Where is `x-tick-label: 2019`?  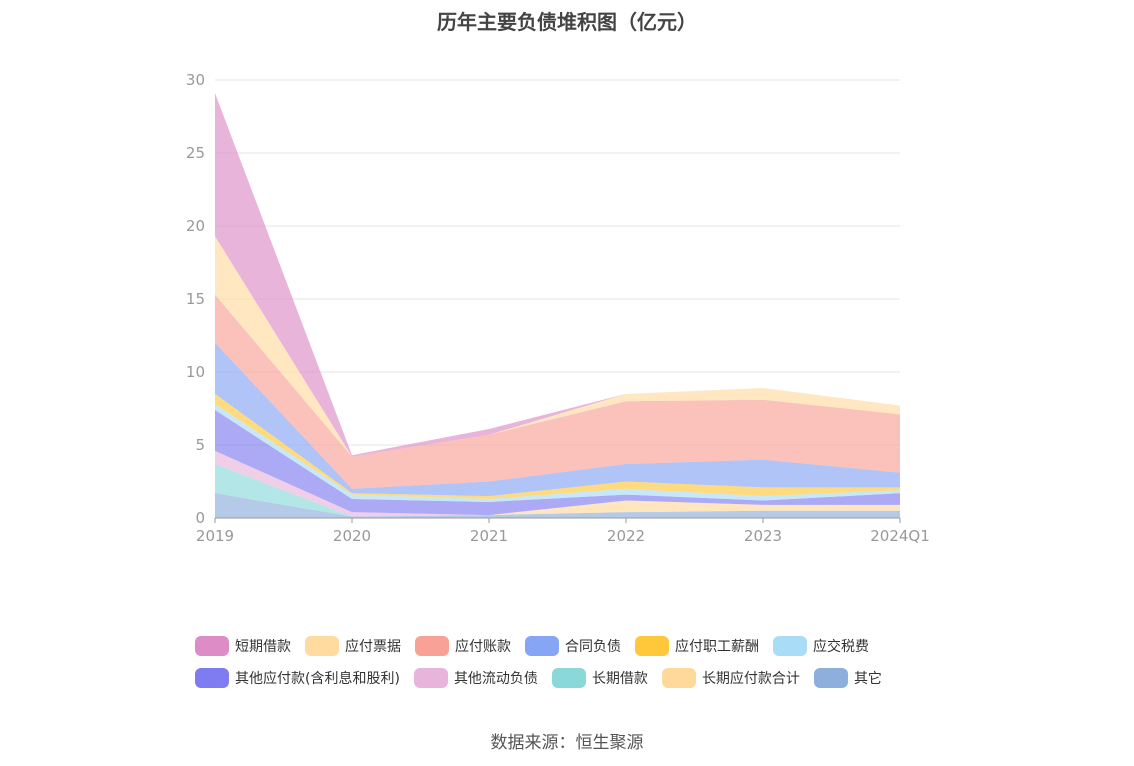 x-tick-label: 2019 is located at coordinates (215, 536).